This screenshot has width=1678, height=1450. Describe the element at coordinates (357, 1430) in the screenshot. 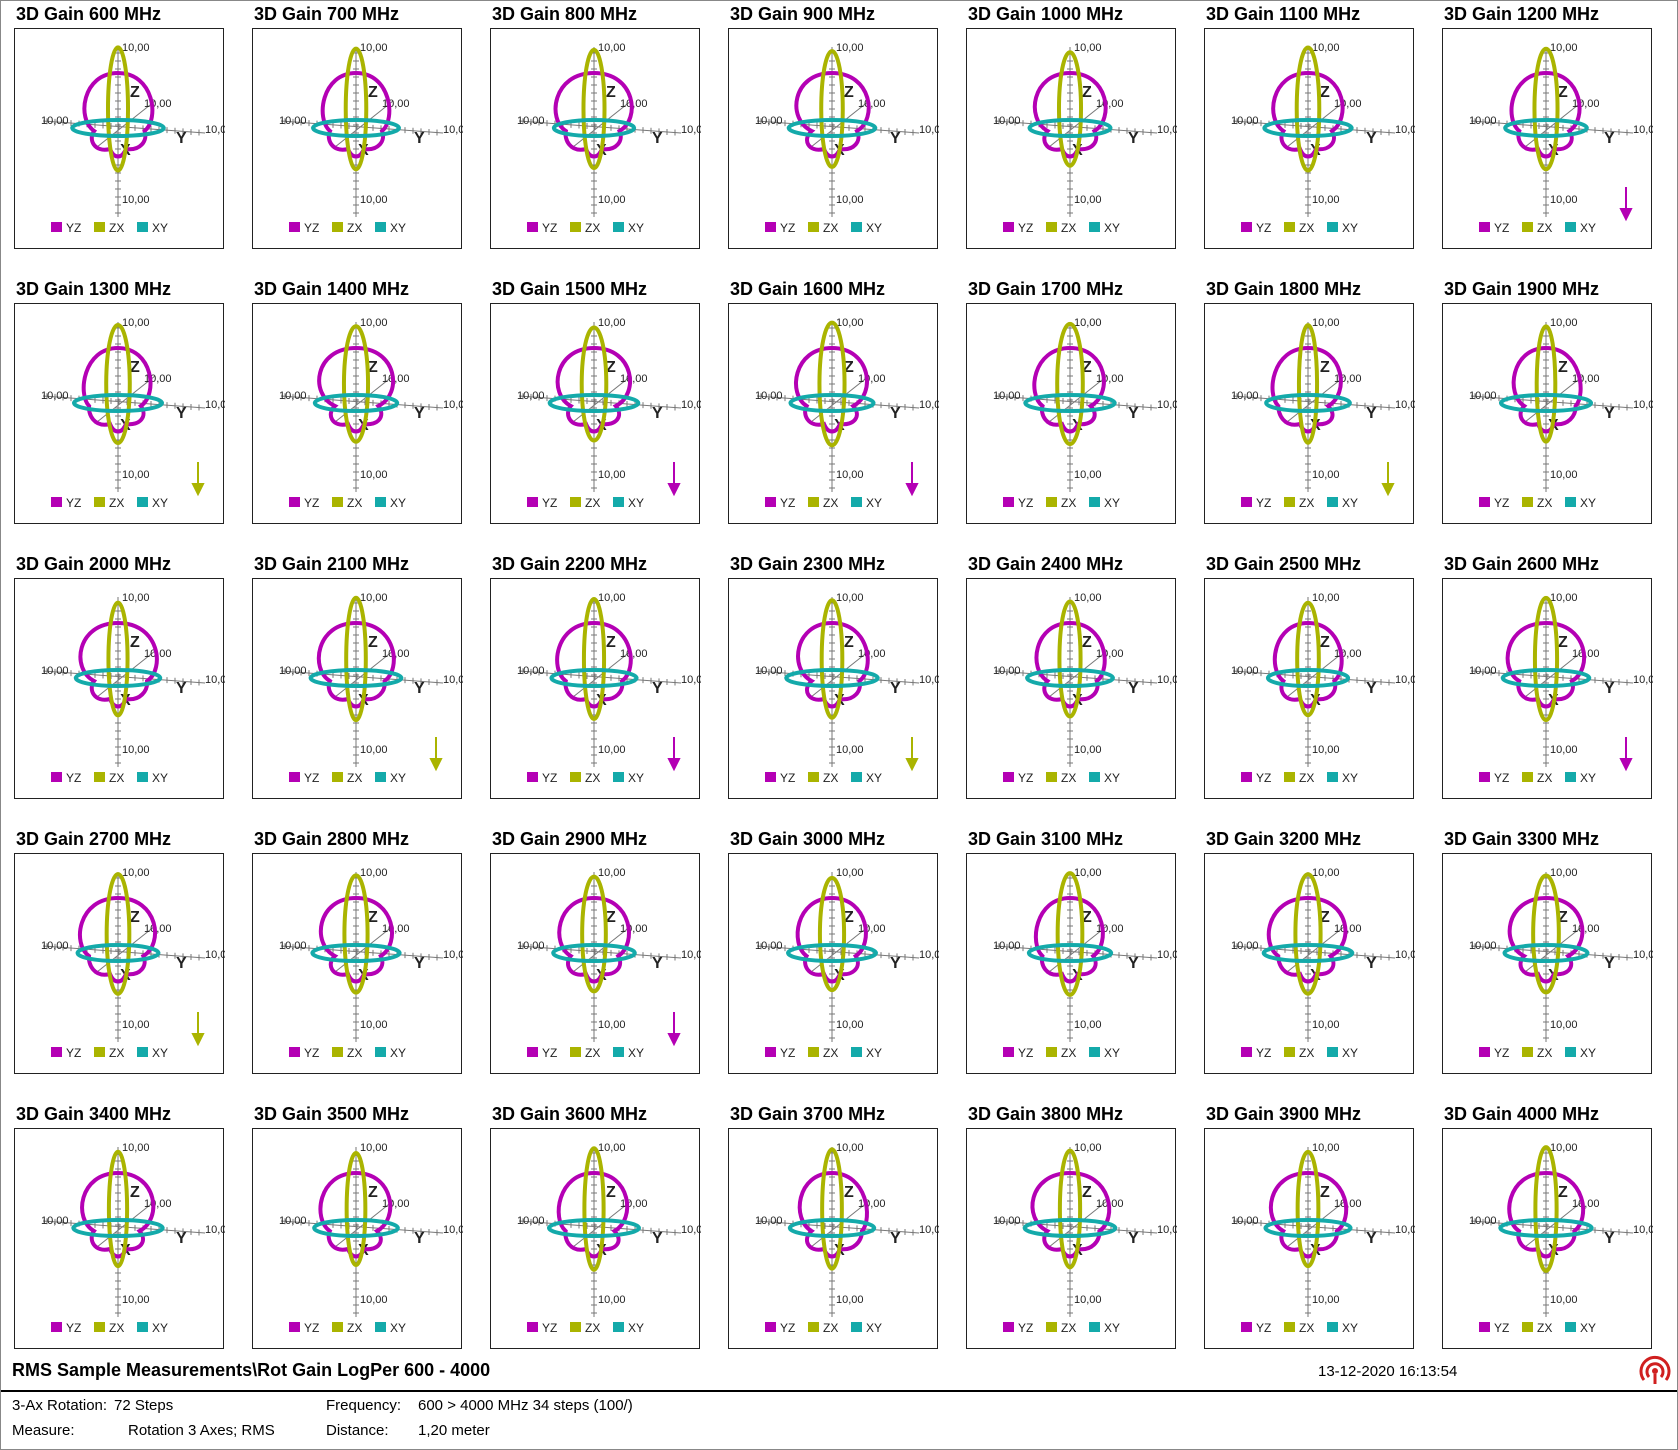

I see `distance-label: Distance:` at that location.